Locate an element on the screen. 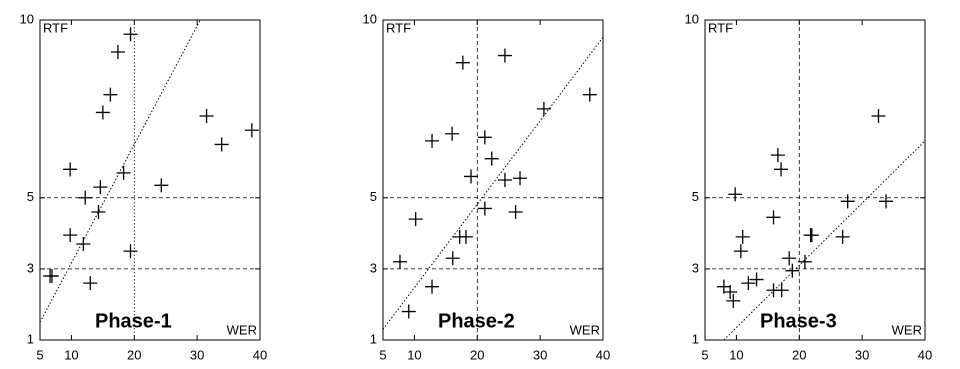  panel-annotation: Phase-3 is located at coordinates (798, 321).